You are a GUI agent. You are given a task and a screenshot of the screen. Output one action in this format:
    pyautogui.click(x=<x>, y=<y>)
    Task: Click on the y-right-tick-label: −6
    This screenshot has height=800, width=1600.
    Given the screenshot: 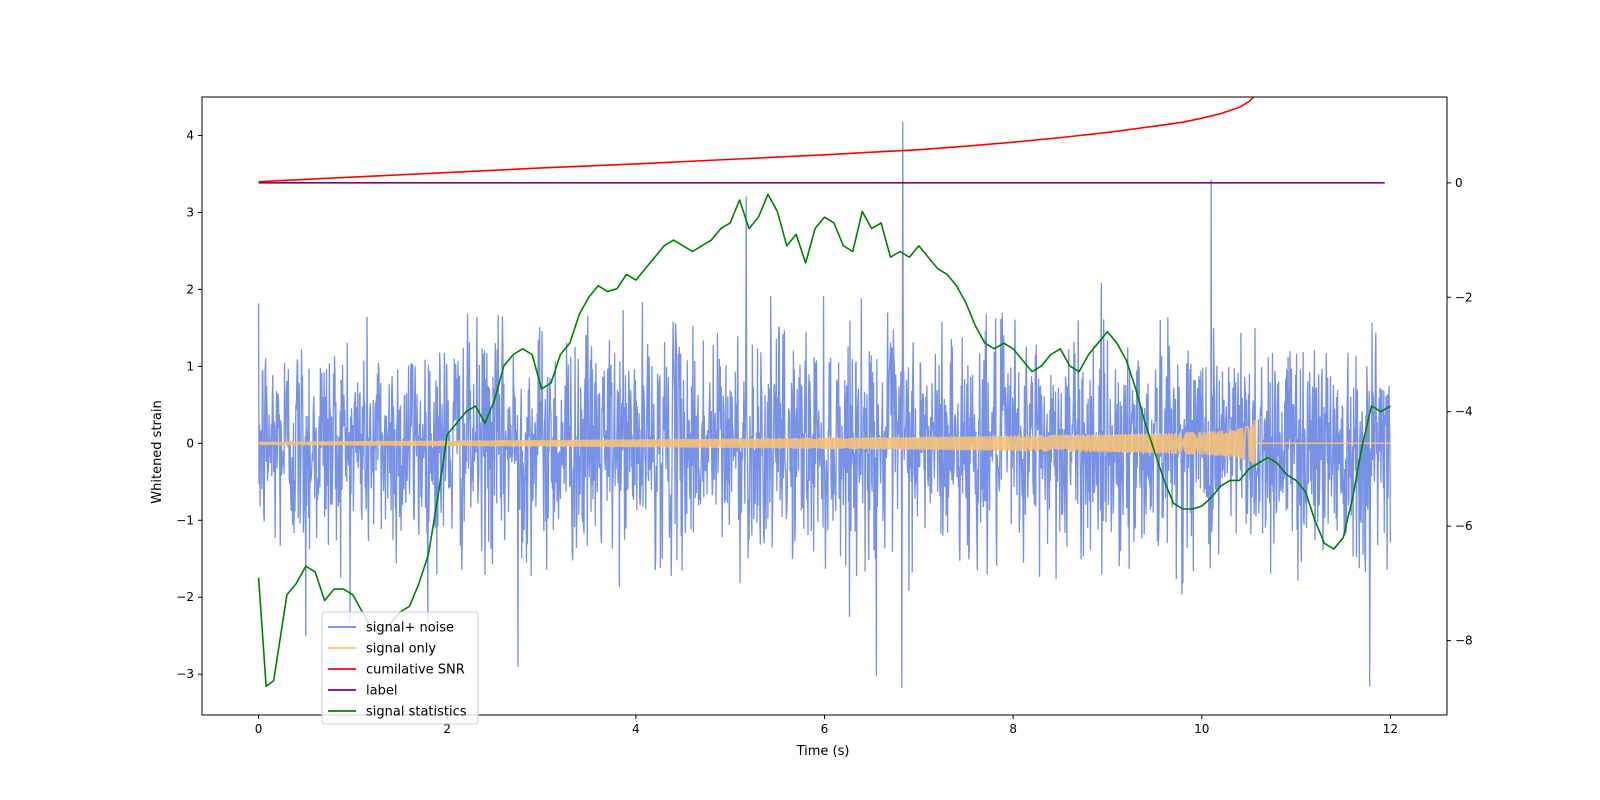 What is the action you would take?
    pyautogui.click(x=1464, y=526)
    